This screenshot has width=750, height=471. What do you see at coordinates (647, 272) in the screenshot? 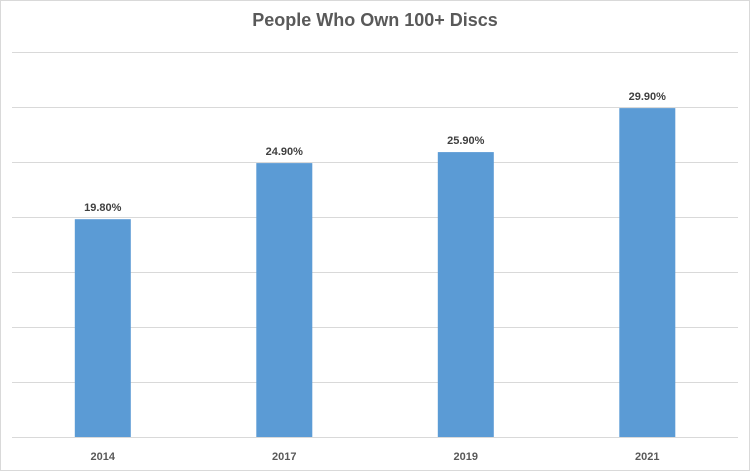
I see `bar-2021` at bounding box center [647, 272].